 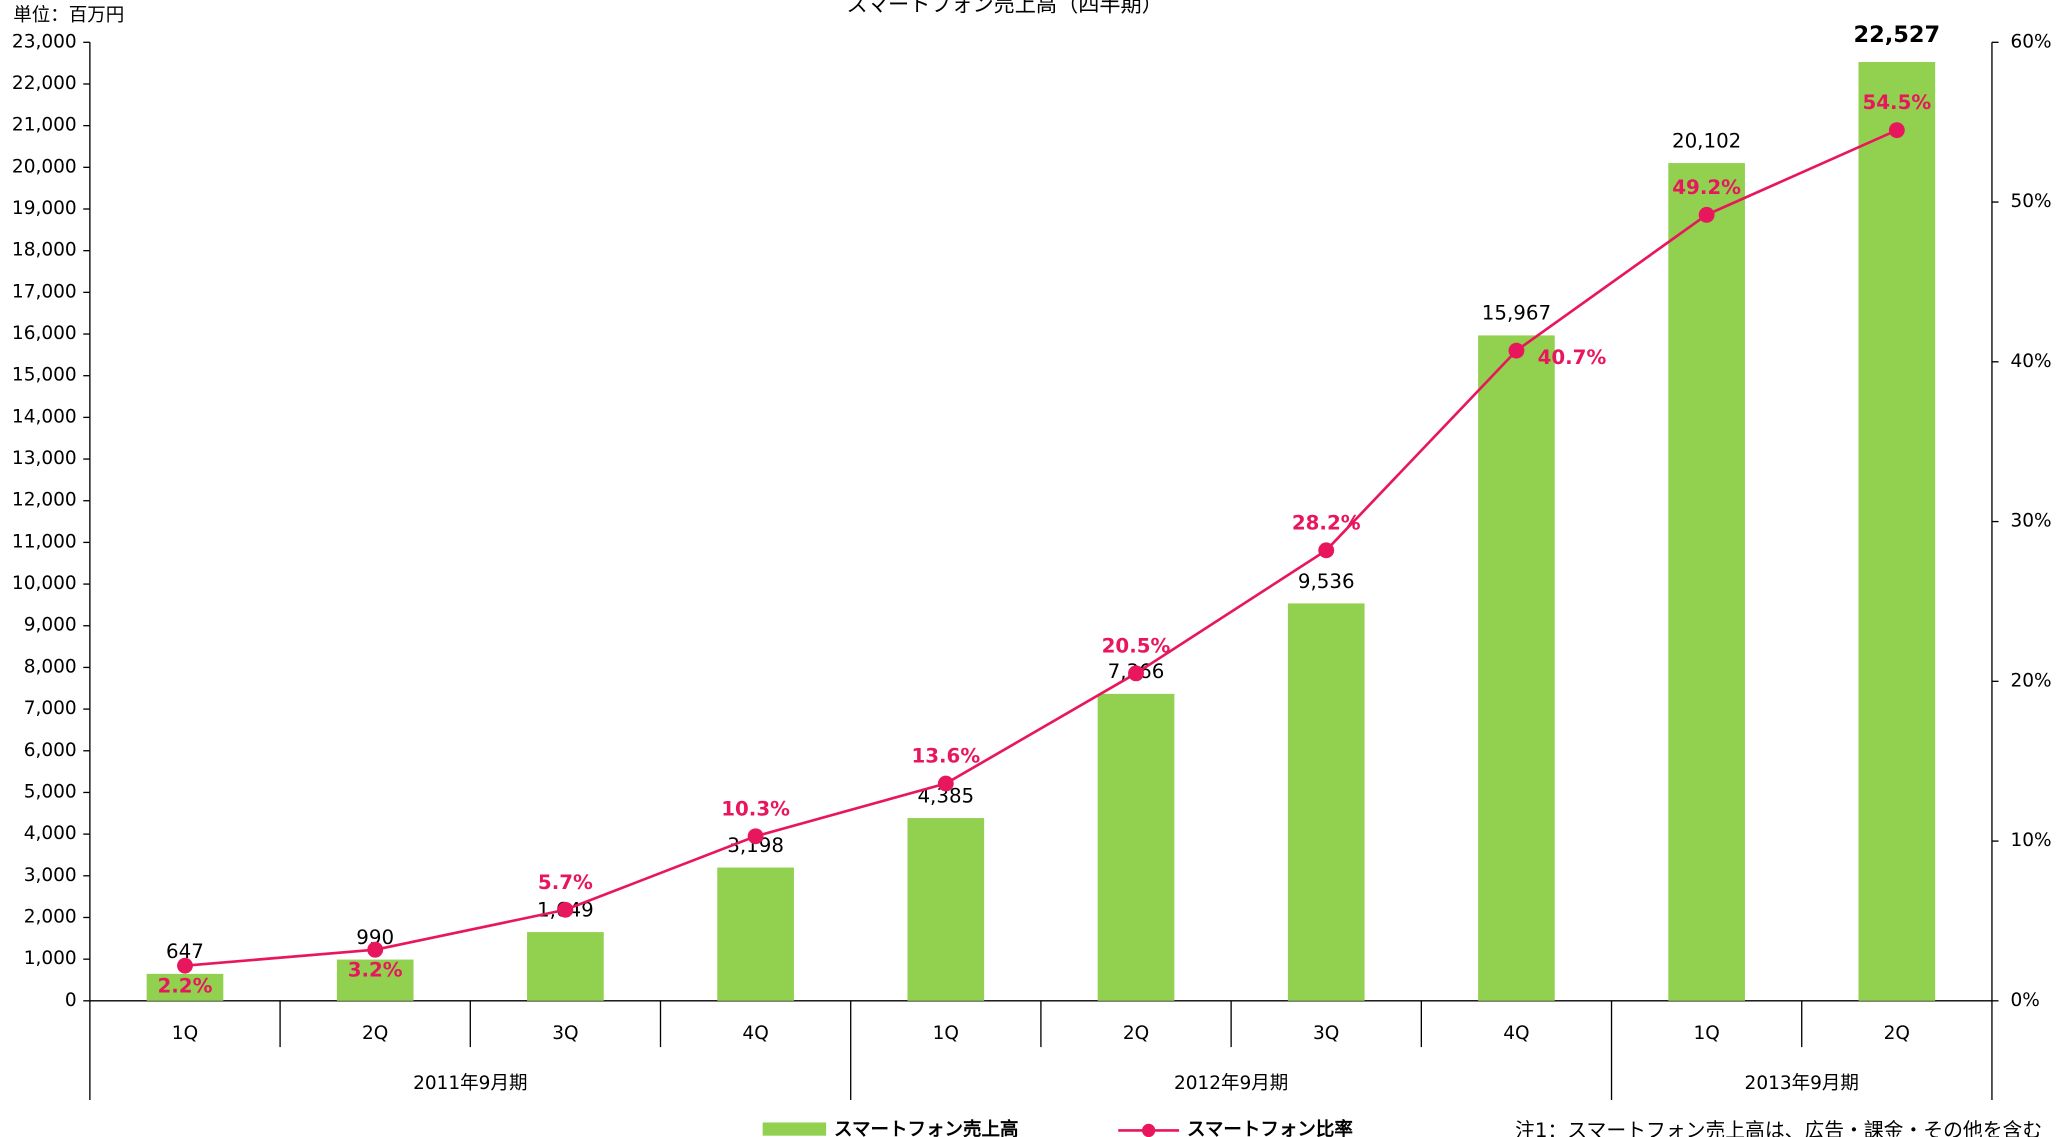 I want to click on y-tick-label: 19,000, so click(x=44, y=208).